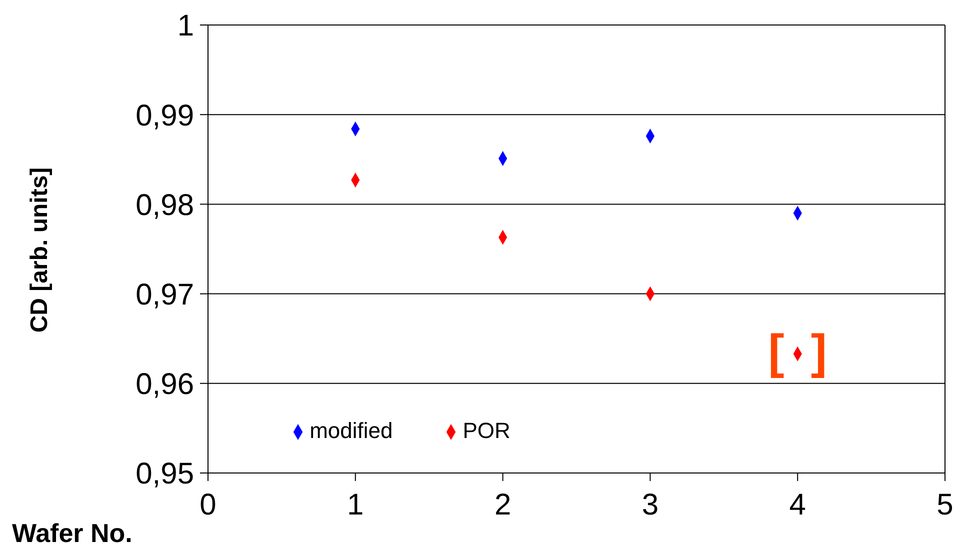 The width and height of the screenshot is (957, 550). Describe the element at coordinates (165, 474) in the screenshot. I see `y-tick-label: 0,95` at that location.